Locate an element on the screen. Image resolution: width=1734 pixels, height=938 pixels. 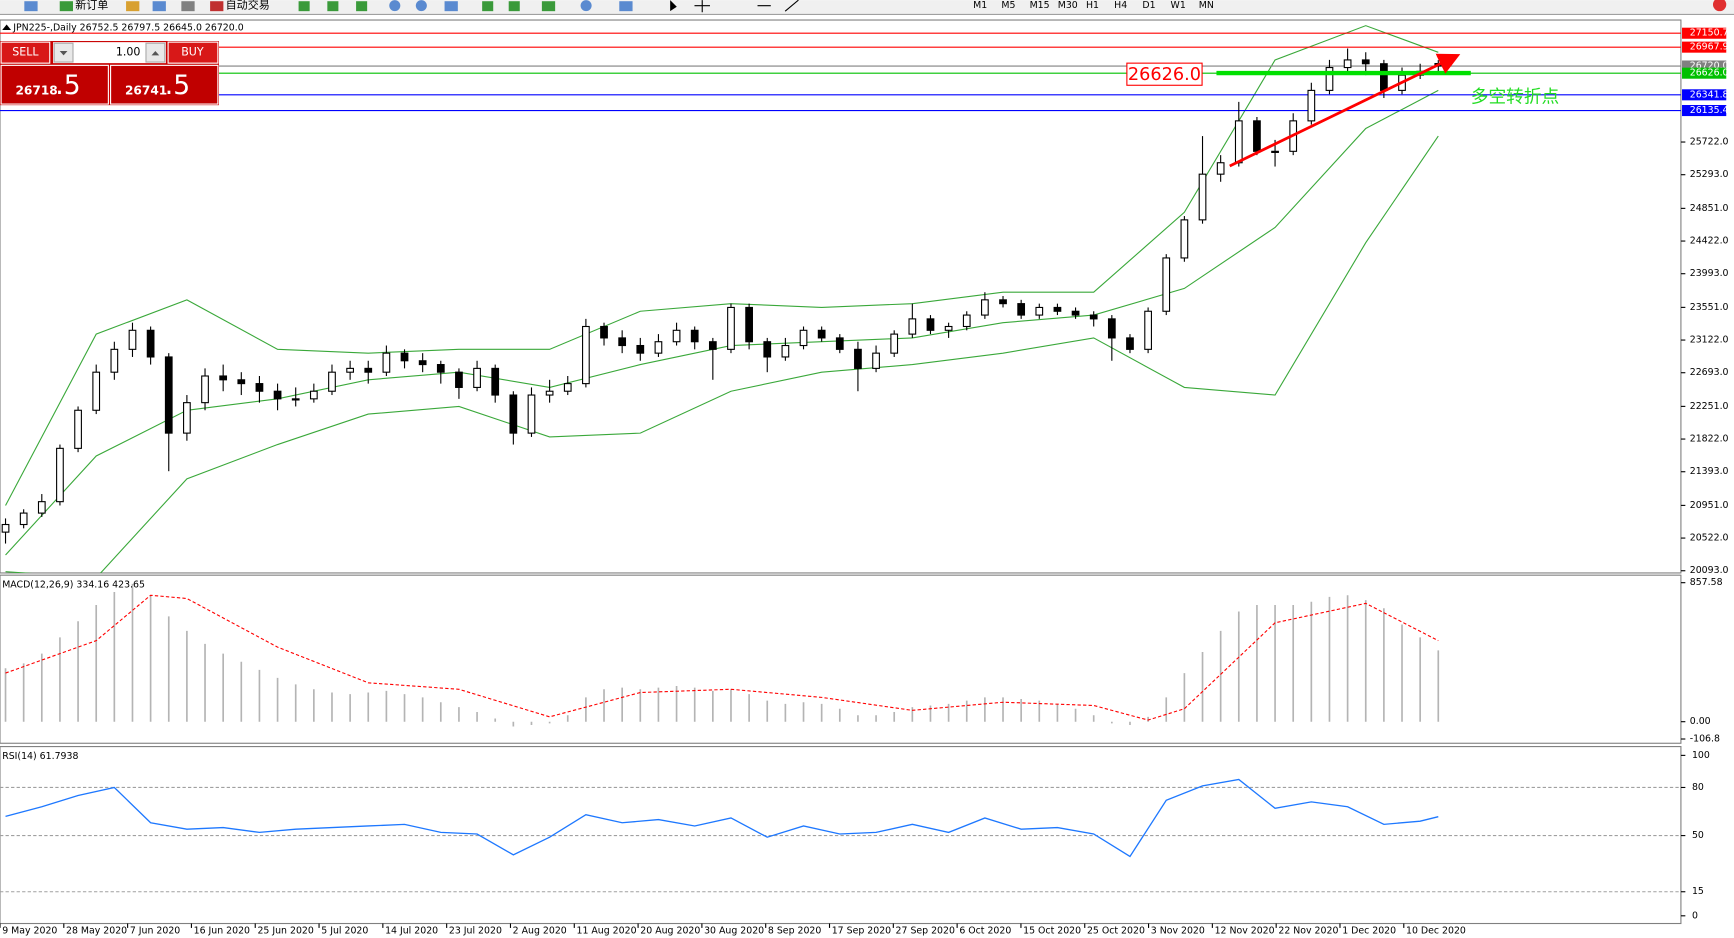
notification-icon is located at coordinates (1719, 6).